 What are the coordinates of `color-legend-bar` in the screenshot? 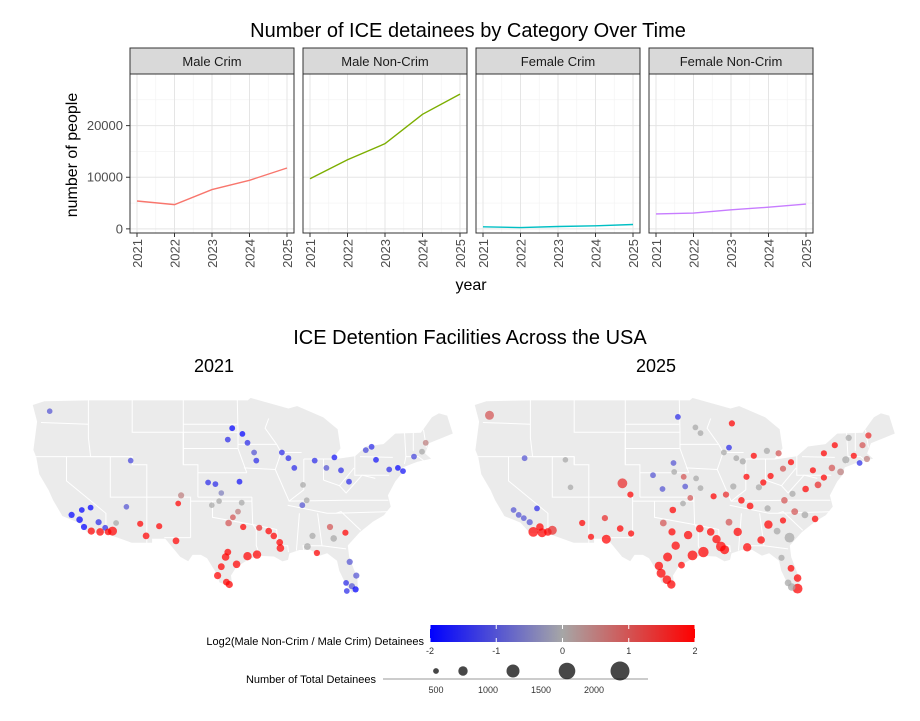 It's located at (562, 633).